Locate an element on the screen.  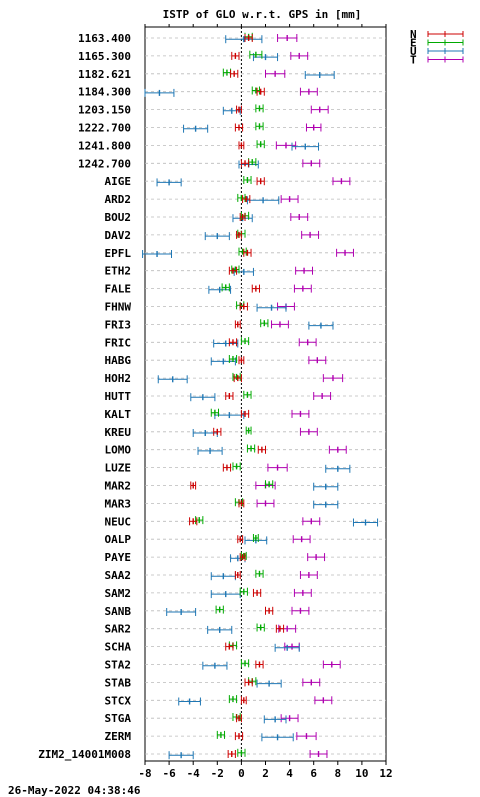
station-label: ZERM is located at coordinates (118, 736).